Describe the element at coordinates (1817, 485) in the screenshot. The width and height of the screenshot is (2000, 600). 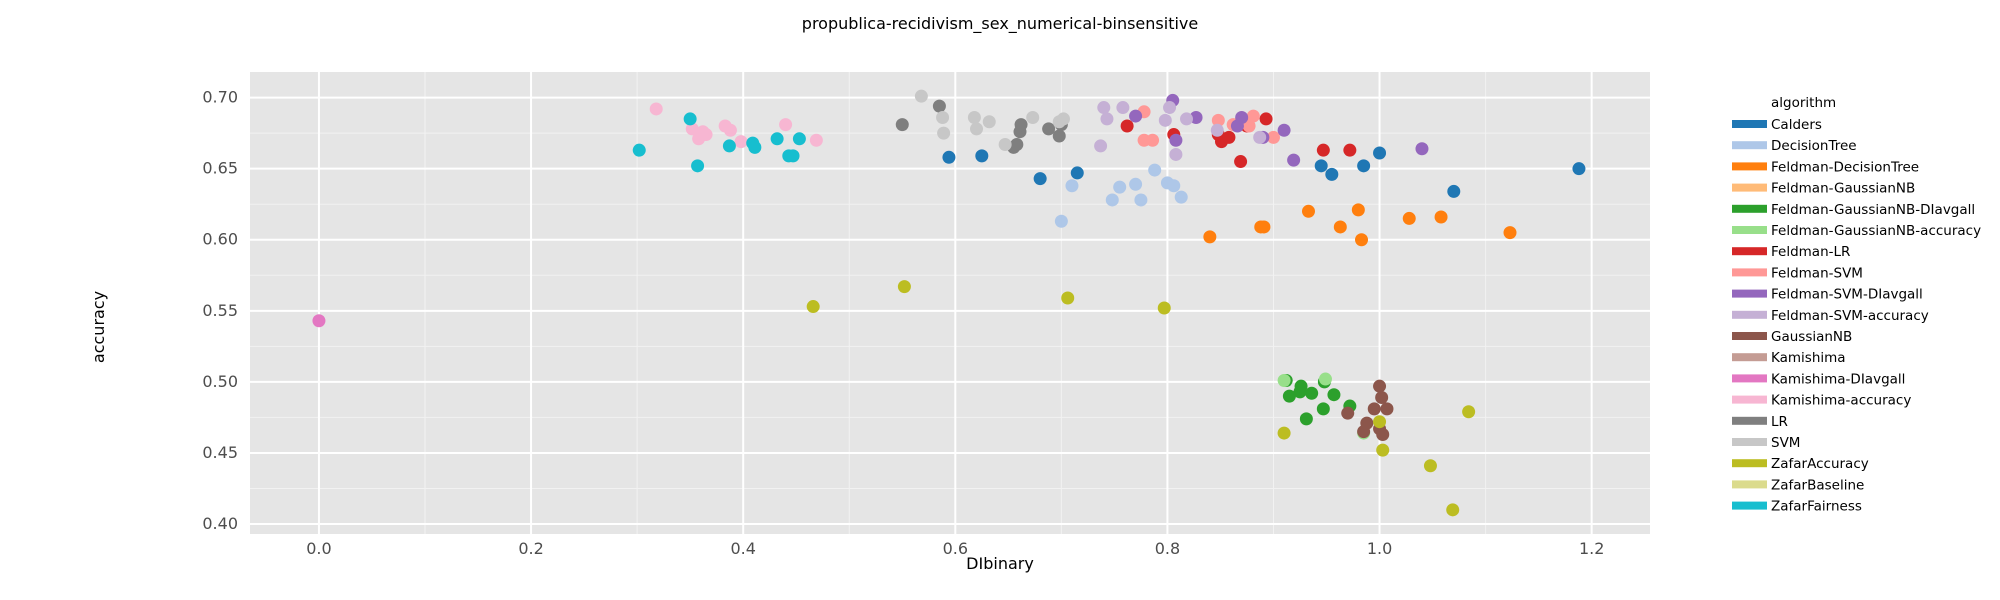
I see `legend-entry: ZafarBaseline` at that location.